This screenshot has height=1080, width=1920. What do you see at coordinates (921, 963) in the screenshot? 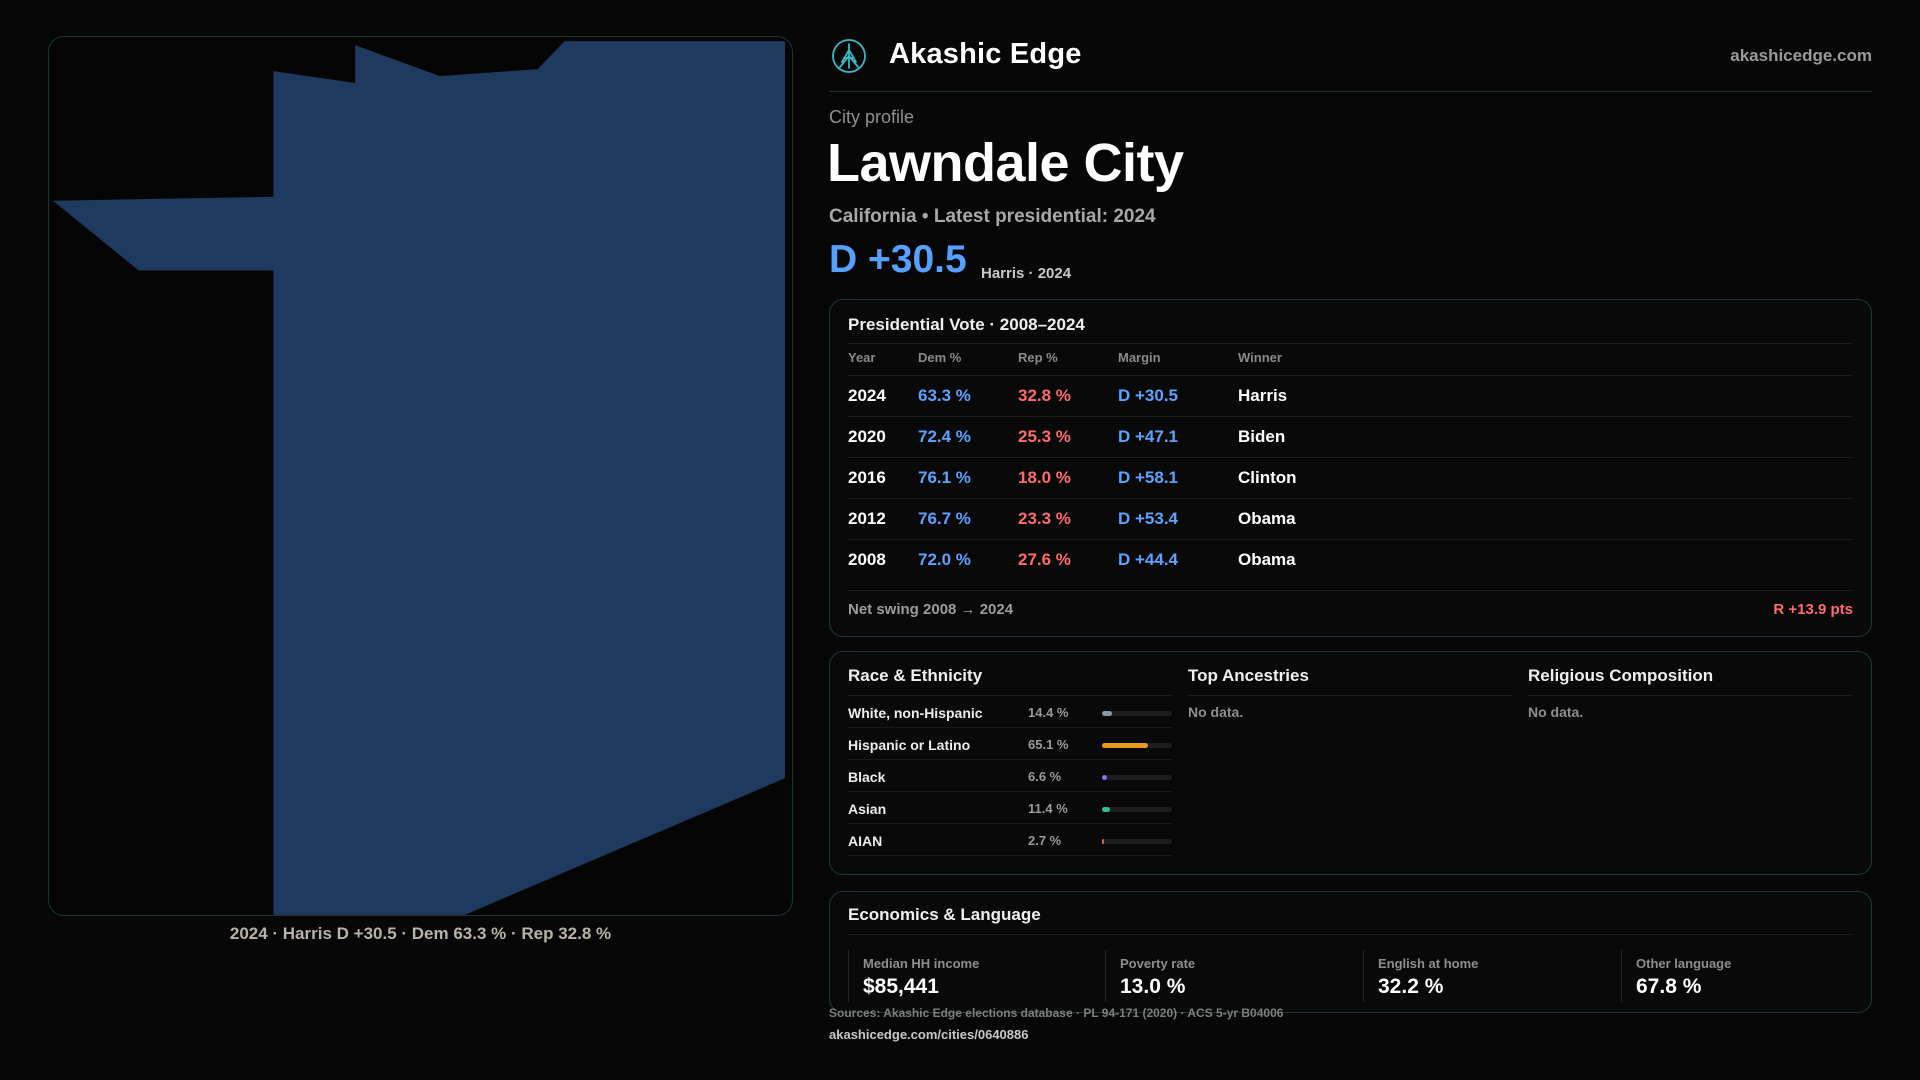
I see `econ-label: Median HH income` at bounding box center [921, 963].